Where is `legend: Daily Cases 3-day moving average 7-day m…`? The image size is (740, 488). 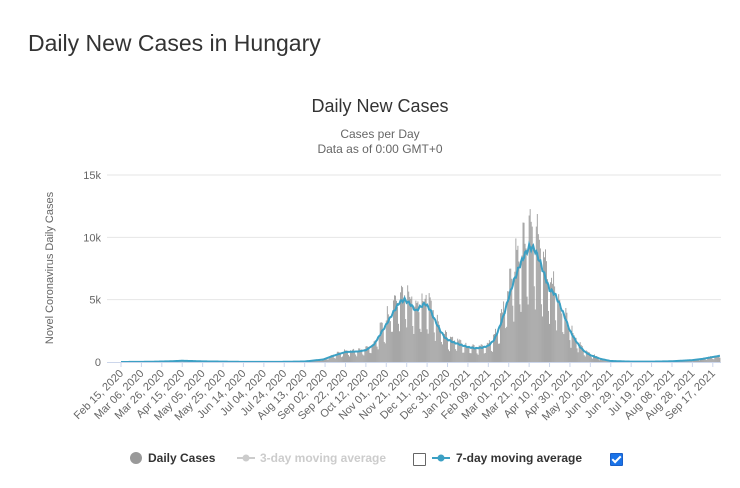
legend: Daily Cases 3-day moving average 7-day m… is located at coordinates (356, 458).